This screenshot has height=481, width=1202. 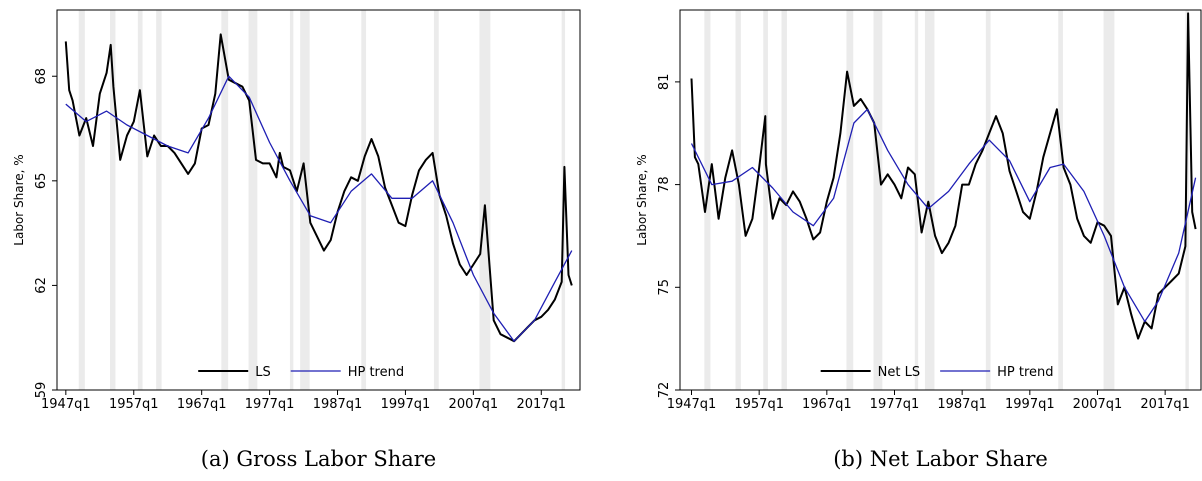 What do you see at coordinates (664, 184) in the screenshot?
I see `y-tick-label: 78` at bounding box center [664, 184].